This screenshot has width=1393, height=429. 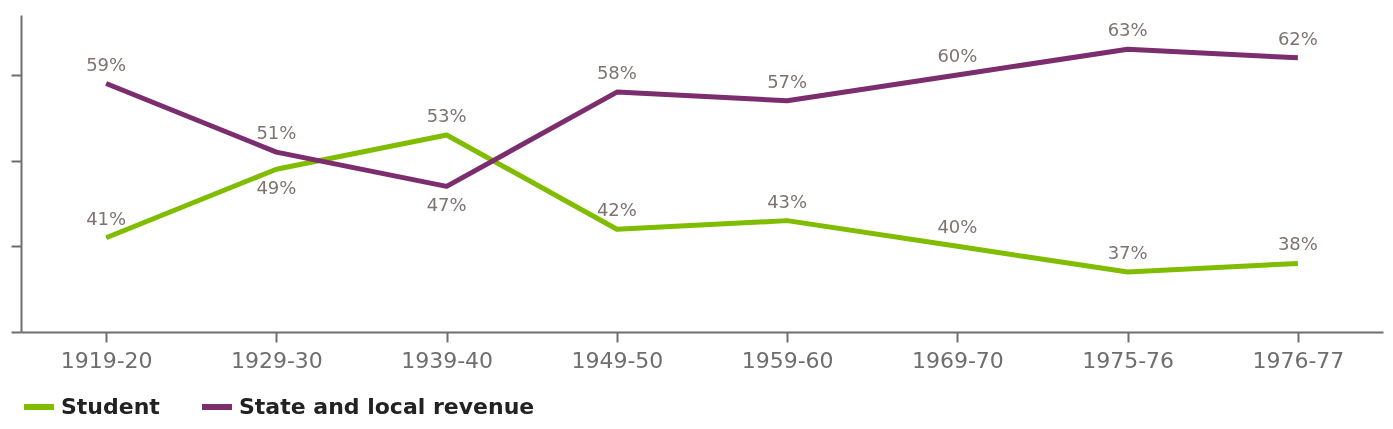 What do you see at coordinates (1127, 30) in the screenshot?
I see `data-label: 63%` at bounding box center [1127, 30].